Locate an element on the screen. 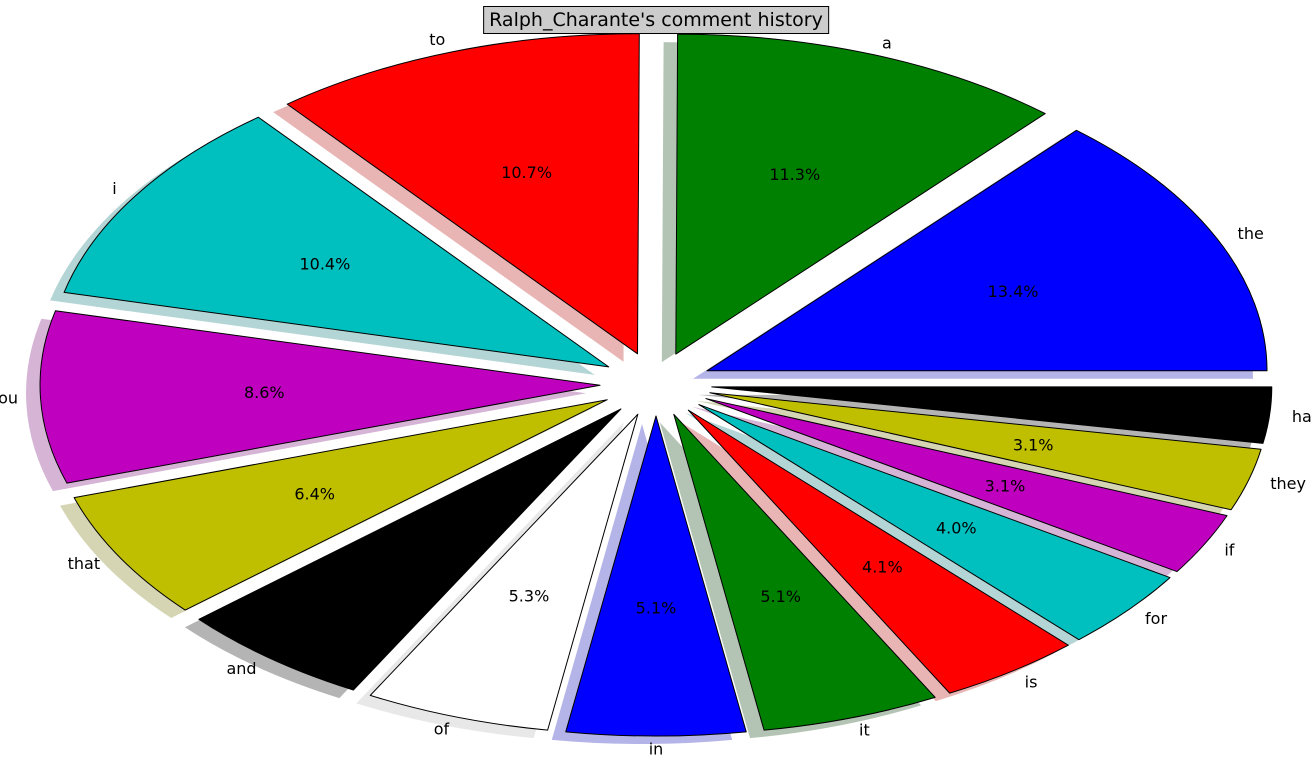 Image resolution: width=1312 pixels, height=761 pixels. slice-label-a: a is located at coordinates (887, 42).